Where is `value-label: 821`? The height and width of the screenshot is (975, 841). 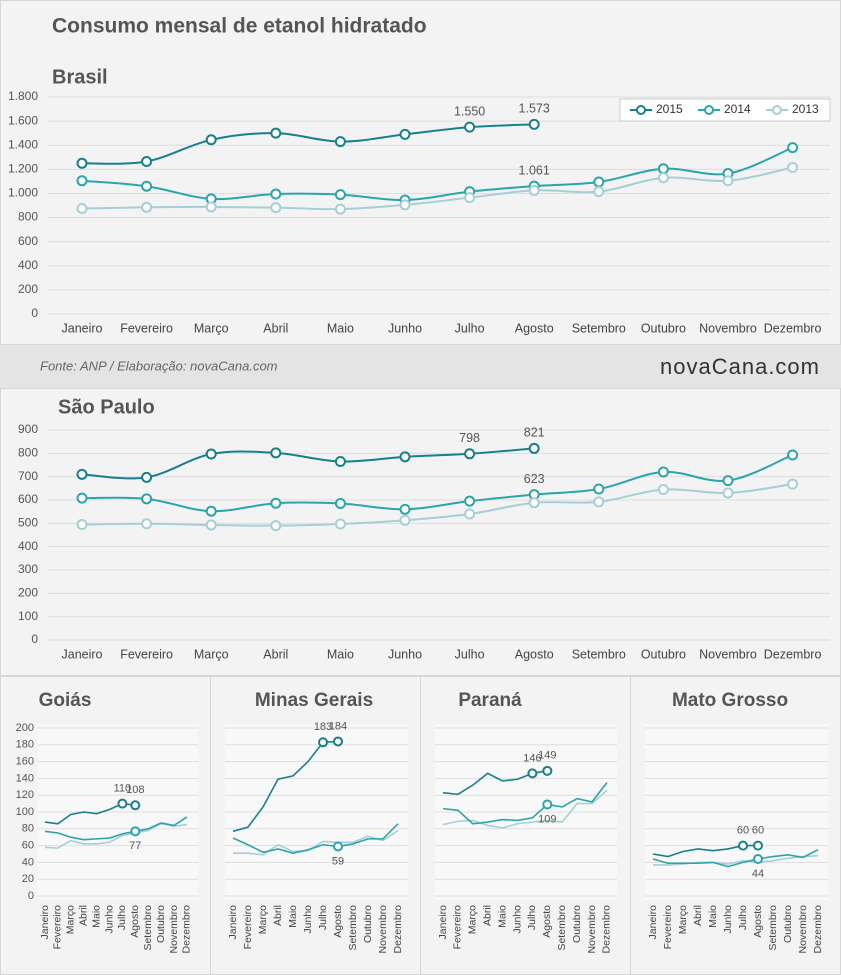
value-label: 821 is located at coordinates (534, 433).